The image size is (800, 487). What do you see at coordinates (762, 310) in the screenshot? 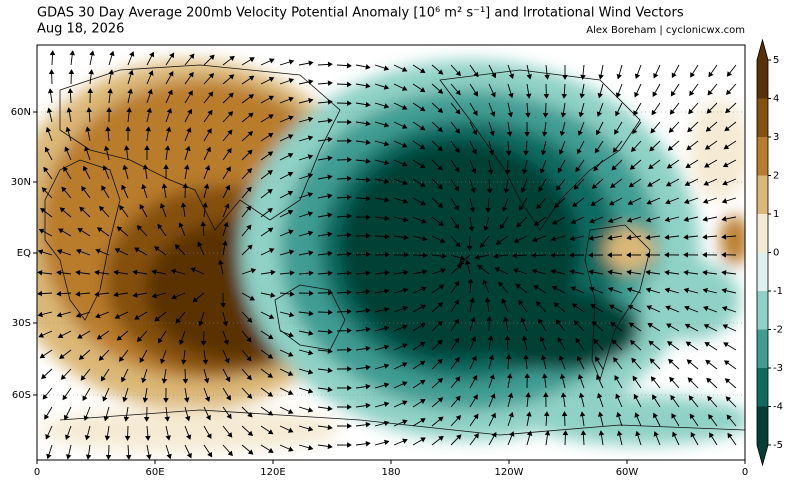
I see `colorbar-band` at bounding box center [762, 310].